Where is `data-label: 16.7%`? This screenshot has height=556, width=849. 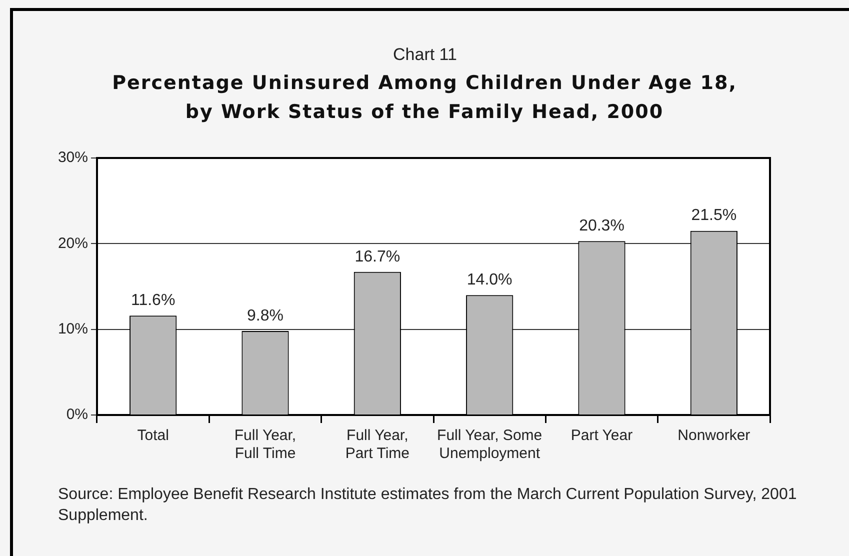
data-label: 16.7% is located at coordinates (377, 257).